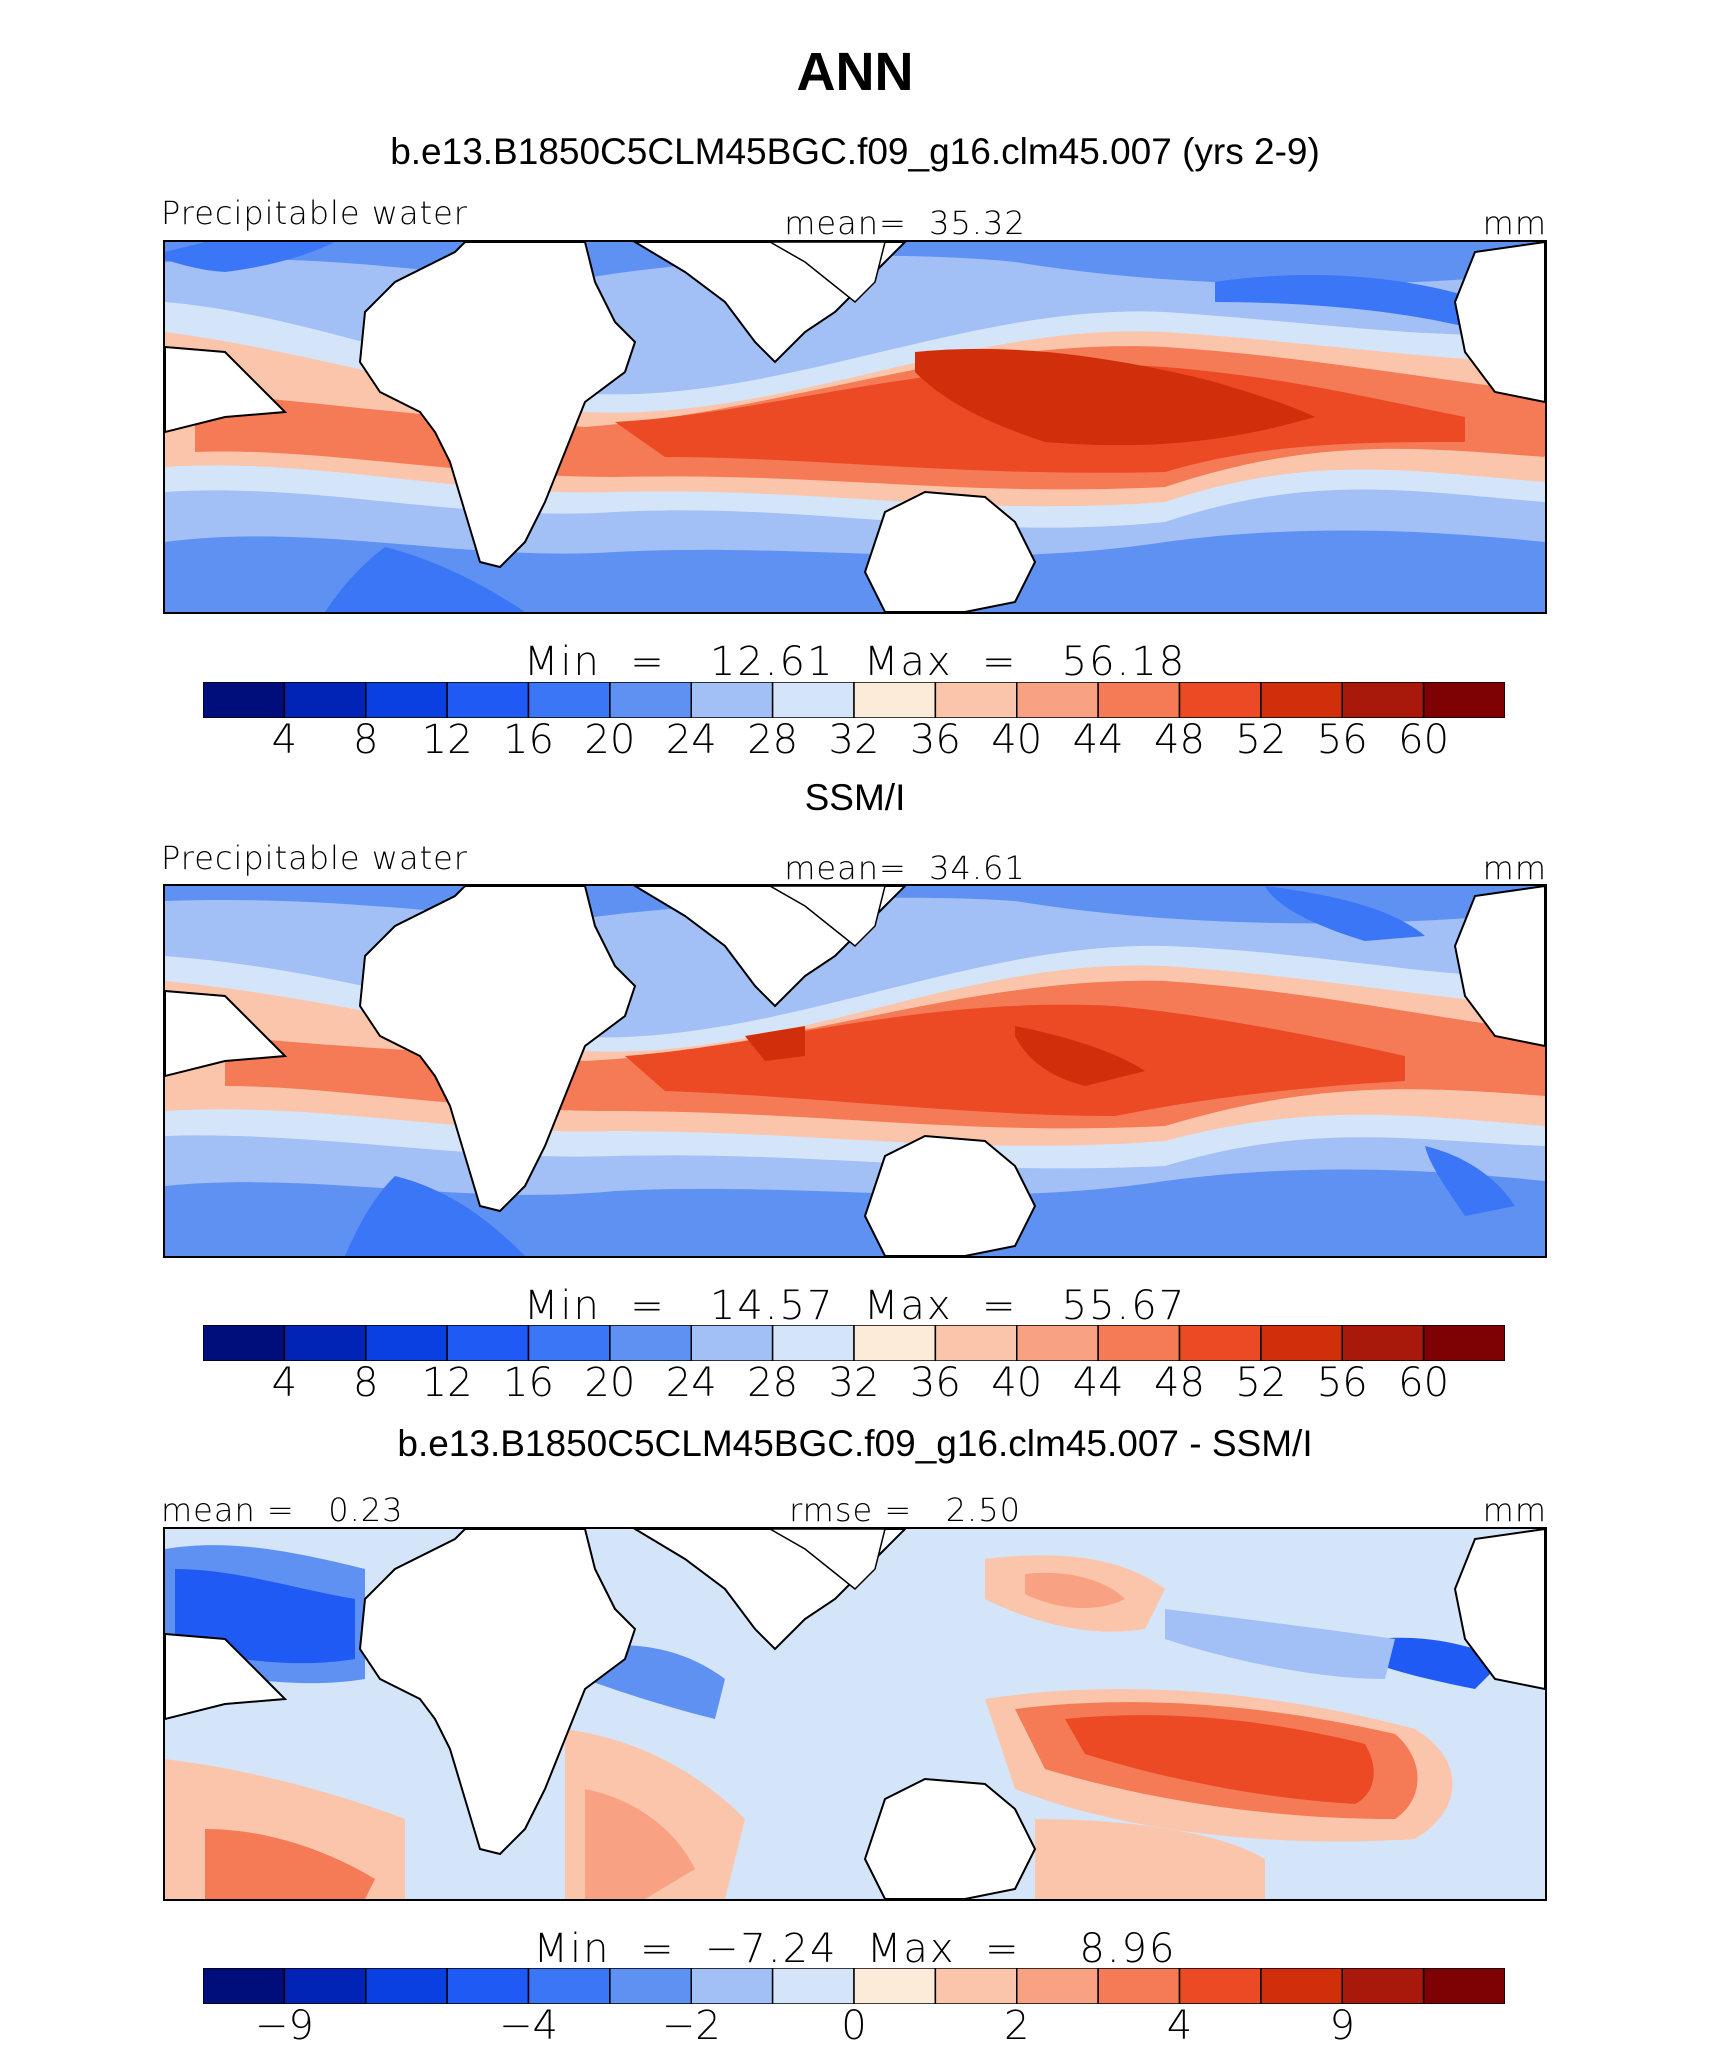 Image resolution: width=1710 pixels, height=2051 pixels. I want to click on panel3-colorbar, so click(854, 1986).